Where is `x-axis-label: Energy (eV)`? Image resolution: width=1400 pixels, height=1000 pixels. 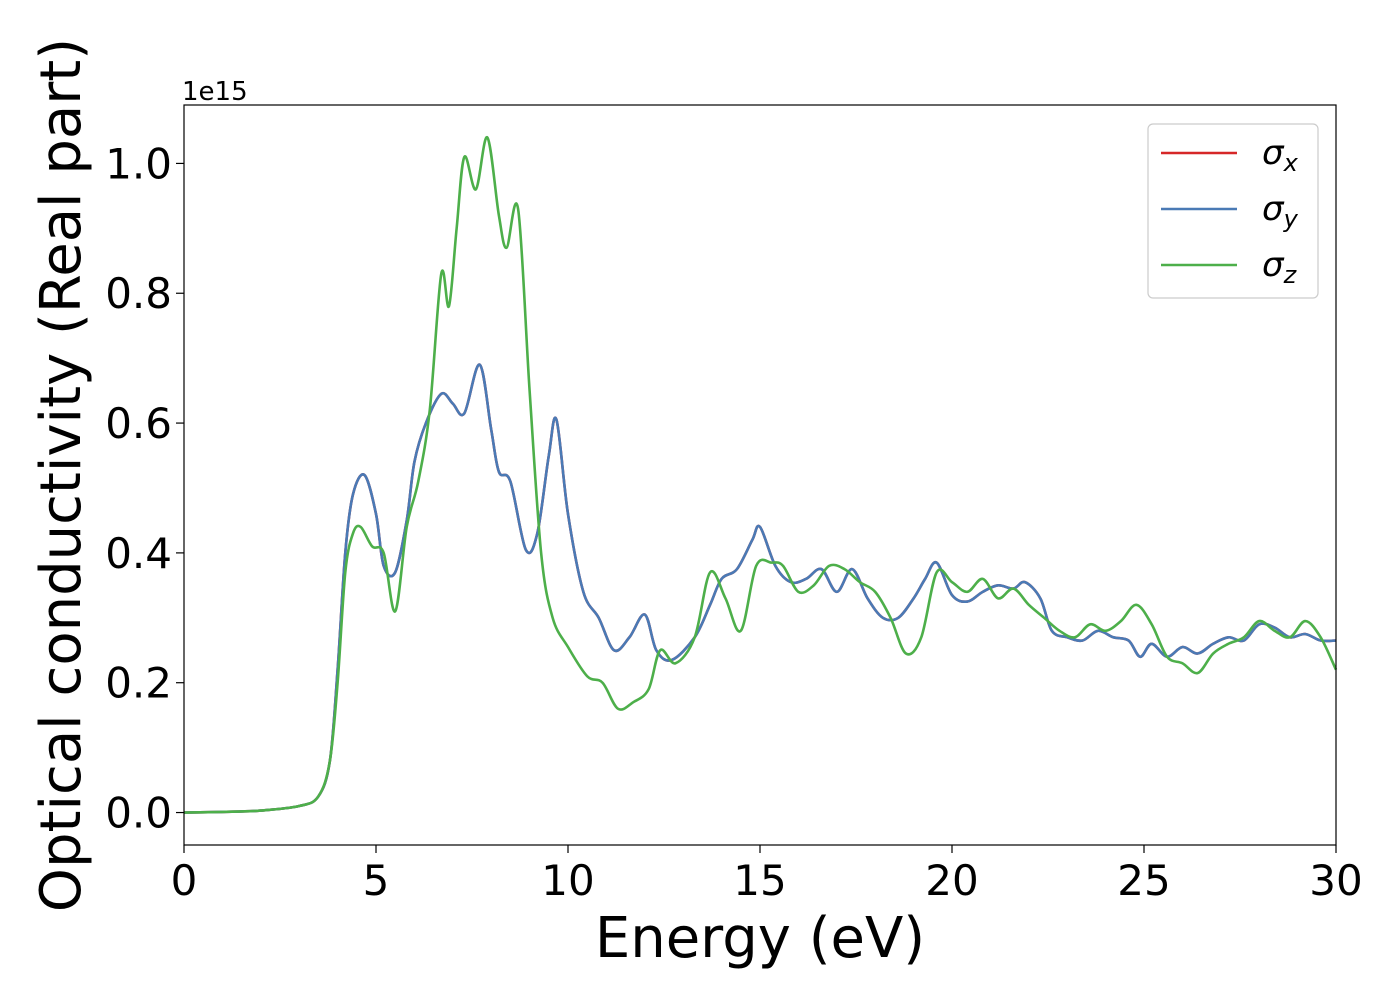 x-axis-label: Energy (eV) is located at coordinates (760, 938).